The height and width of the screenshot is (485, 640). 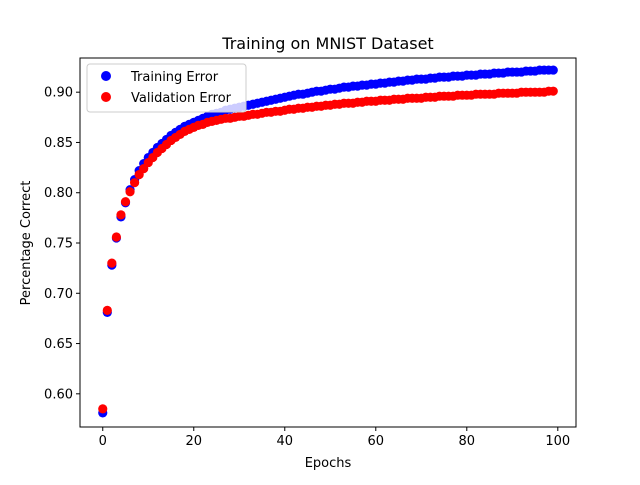 I want to click on y-tick-label: 0.90, so click(x=58, y=93).